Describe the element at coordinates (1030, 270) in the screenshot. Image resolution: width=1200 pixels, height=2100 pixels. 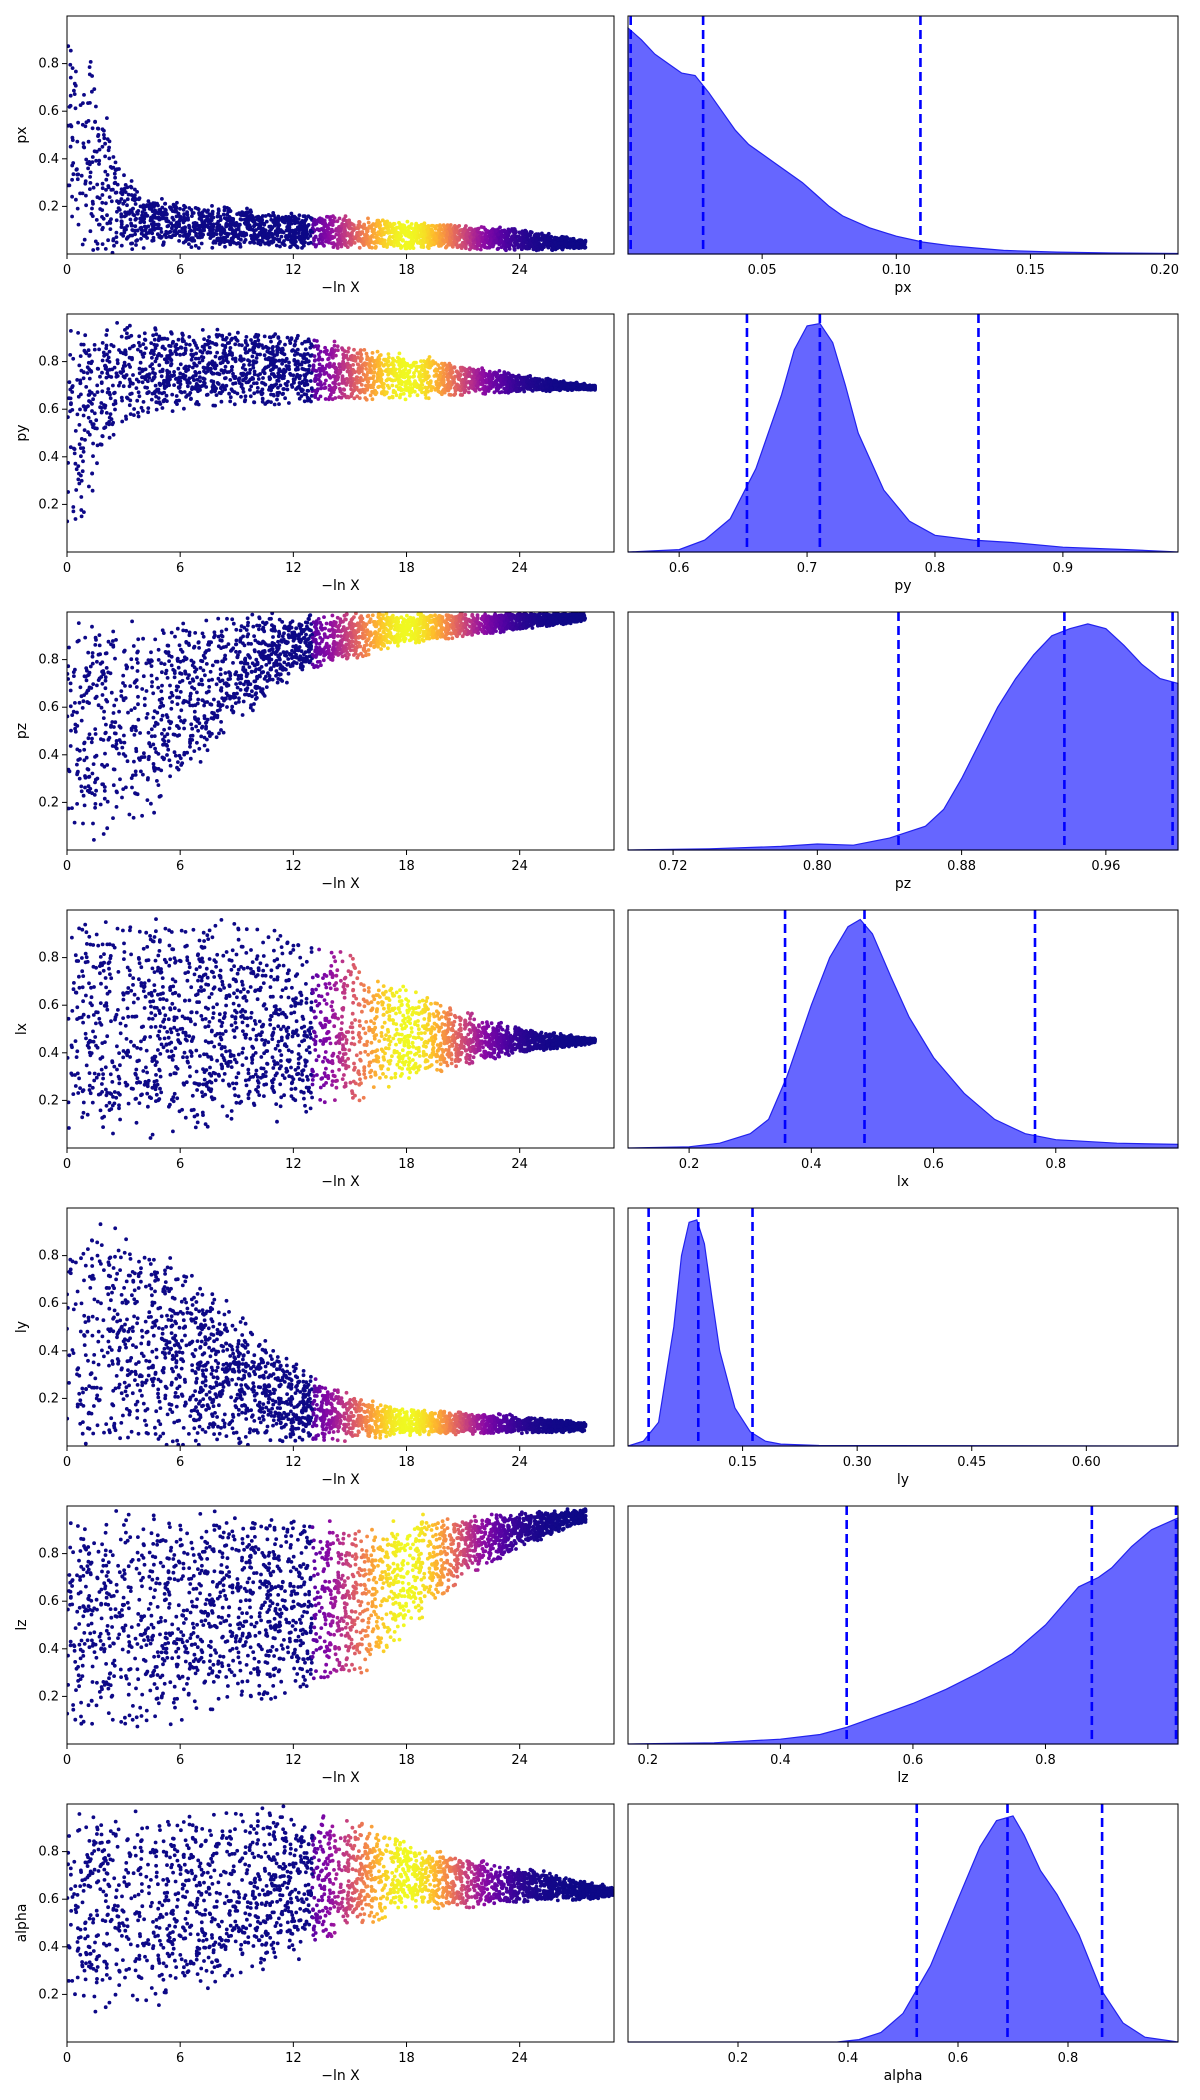
I see `x-tick-label: 0.15` at that location.